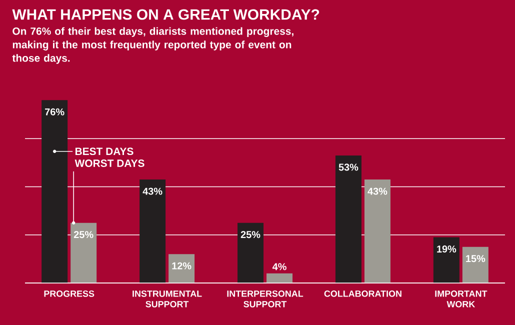 This screenshot has height=325, width=515. What do you see at coordinates (363, 293) in the screenshot?
I see `x-tick-label: COLLABORATION` at bounding box center [363, 293].